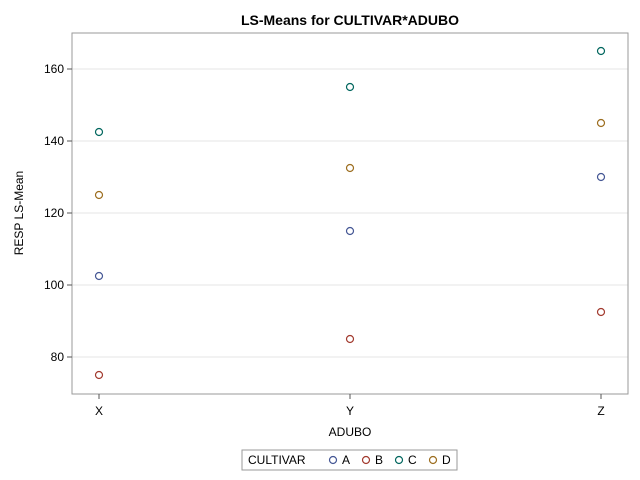 This screenshot has height=480, width=640. I want to click on legend-marker-c, so click(399, 460).